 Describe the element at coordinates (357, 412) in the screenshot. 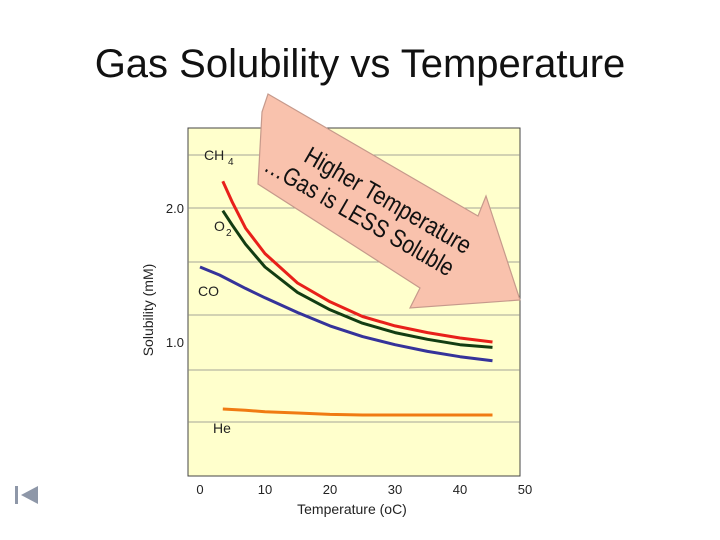

I see `series-line-he` at that location.